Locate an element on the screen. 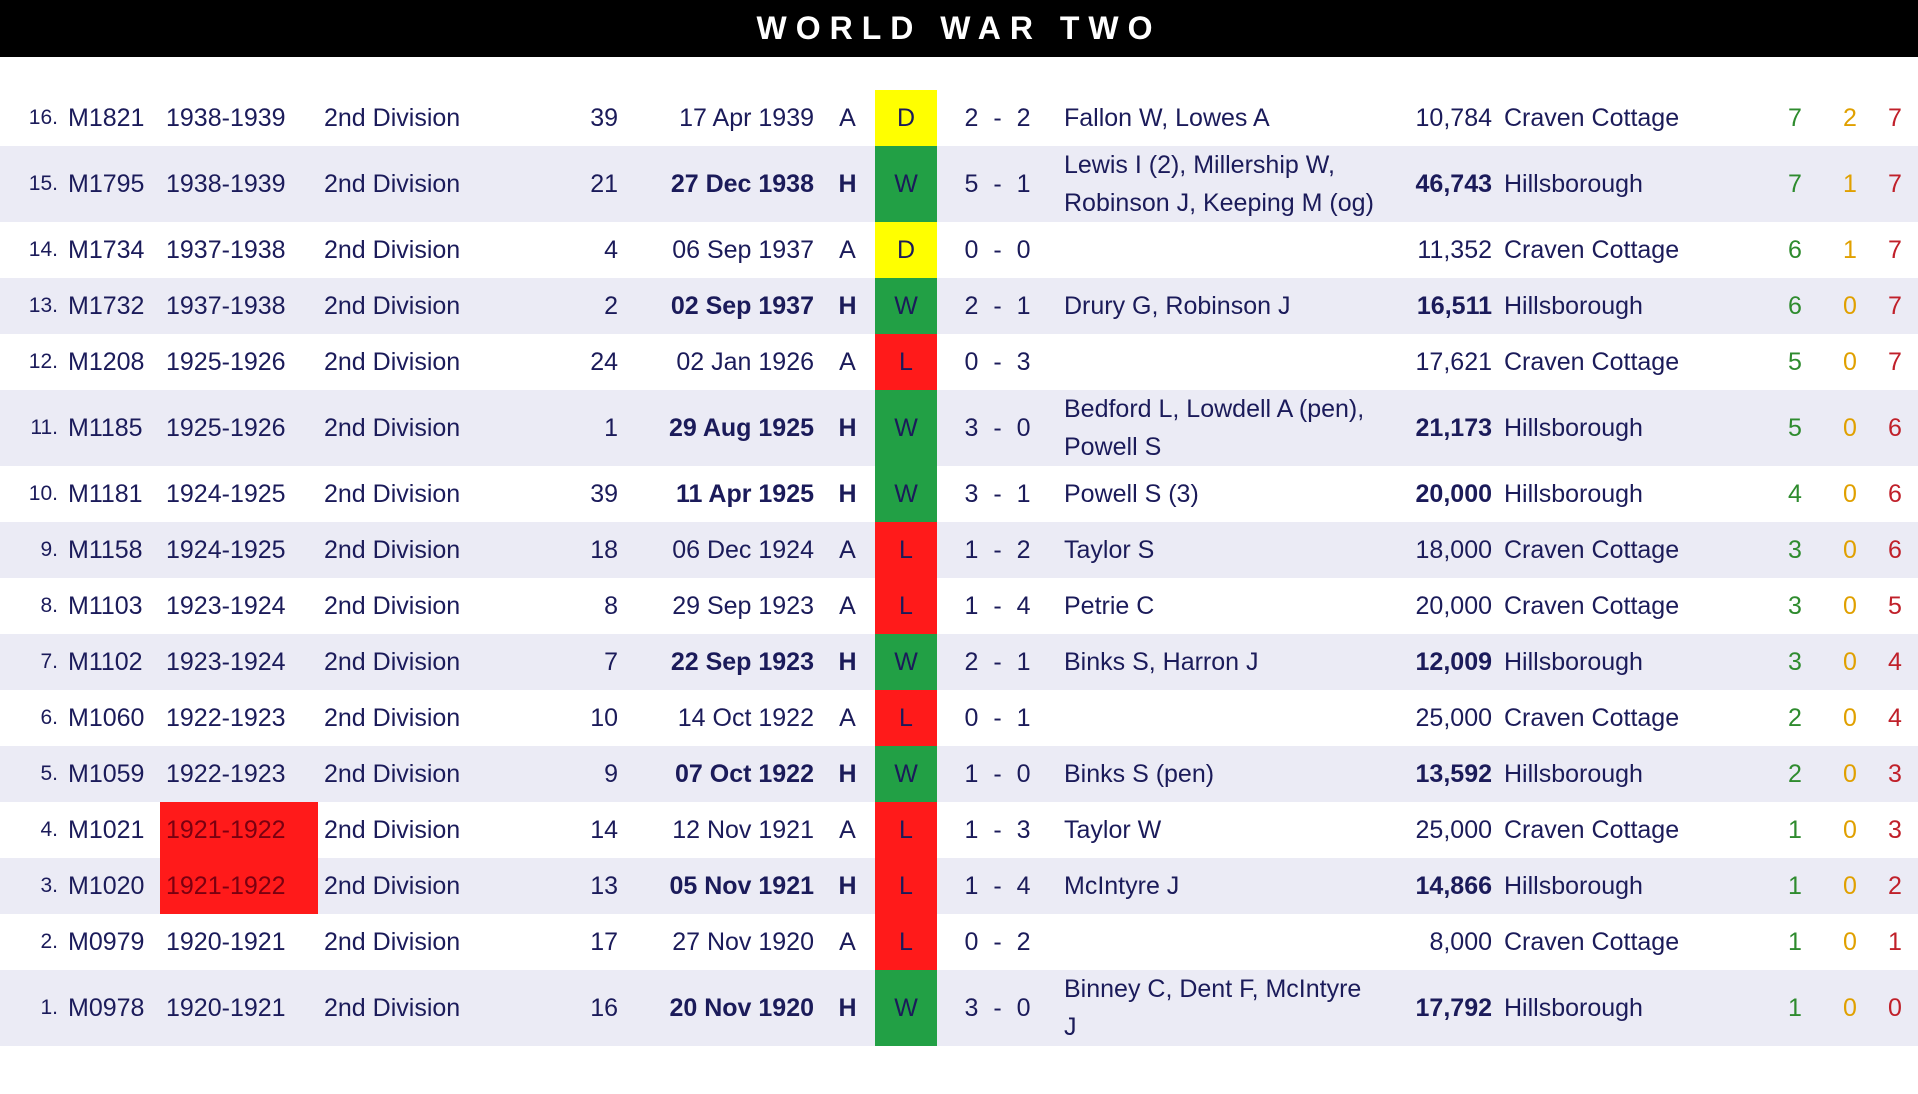  match-cell: M1158 is located at coordinates (111, 550).